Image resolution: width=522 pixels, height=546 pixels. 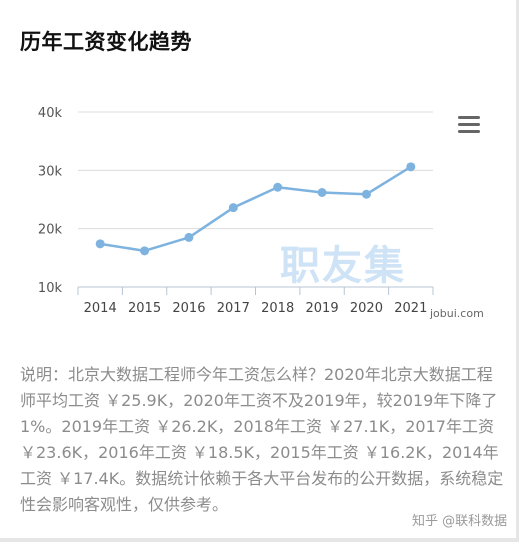 I want to click on page-title: 历年工资变化趋势, so click(x=106, y=42).